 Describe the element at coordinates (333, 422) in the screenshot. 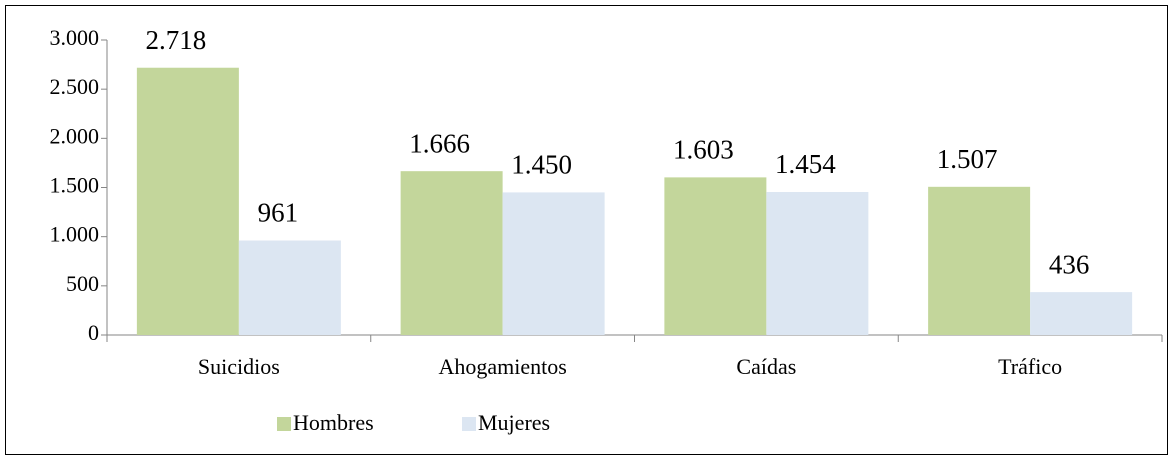

I see `legend-label: Hombres` at that location.